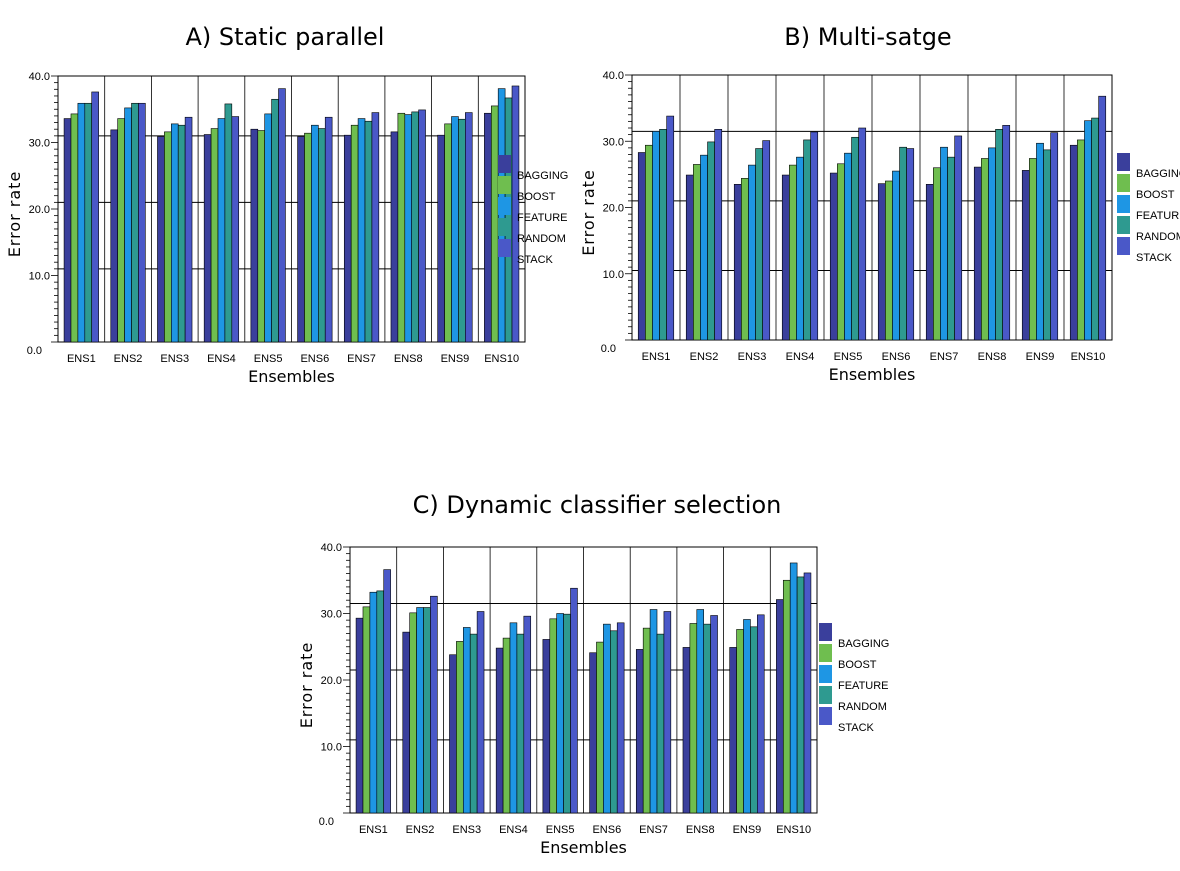 Image resolution: width=1180 pixels, height=871 pixels. I want to click on bar-stack-ens5, so click(862, 234).